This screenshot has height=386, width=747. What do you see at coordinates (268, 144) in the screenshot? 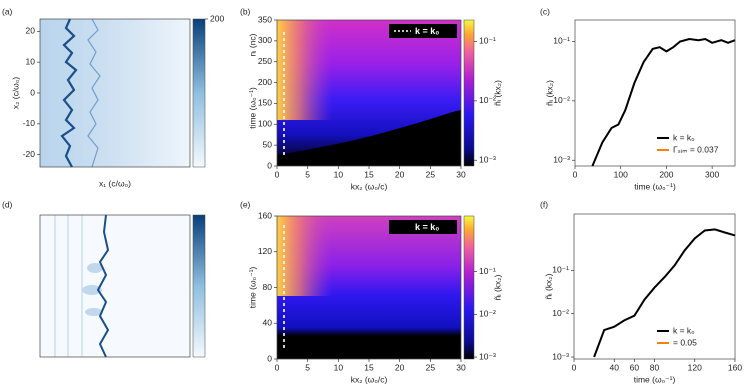
I see `y-tick-label: 50` at bounding box center [268, 144].